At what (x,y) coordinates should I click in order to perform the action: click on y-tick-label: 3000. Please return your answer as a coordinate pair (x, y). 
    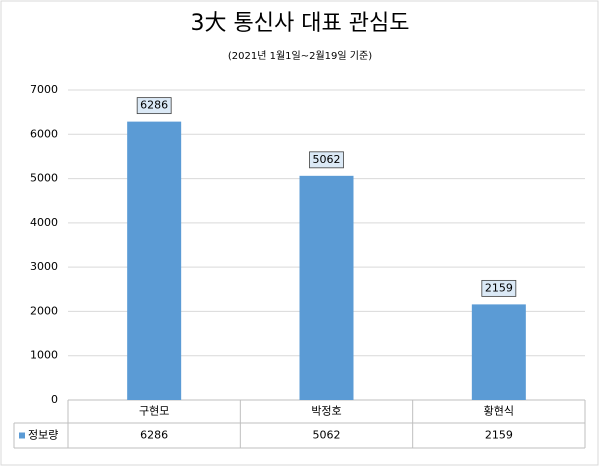
    Looking at the image, I should click on (44, 266).